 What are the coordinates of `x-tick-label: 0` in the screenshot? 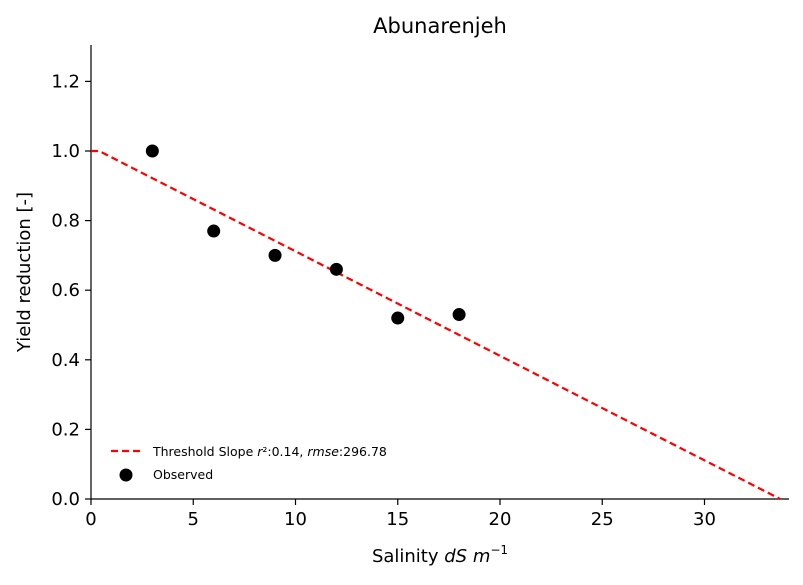 It's located at (90, 519).